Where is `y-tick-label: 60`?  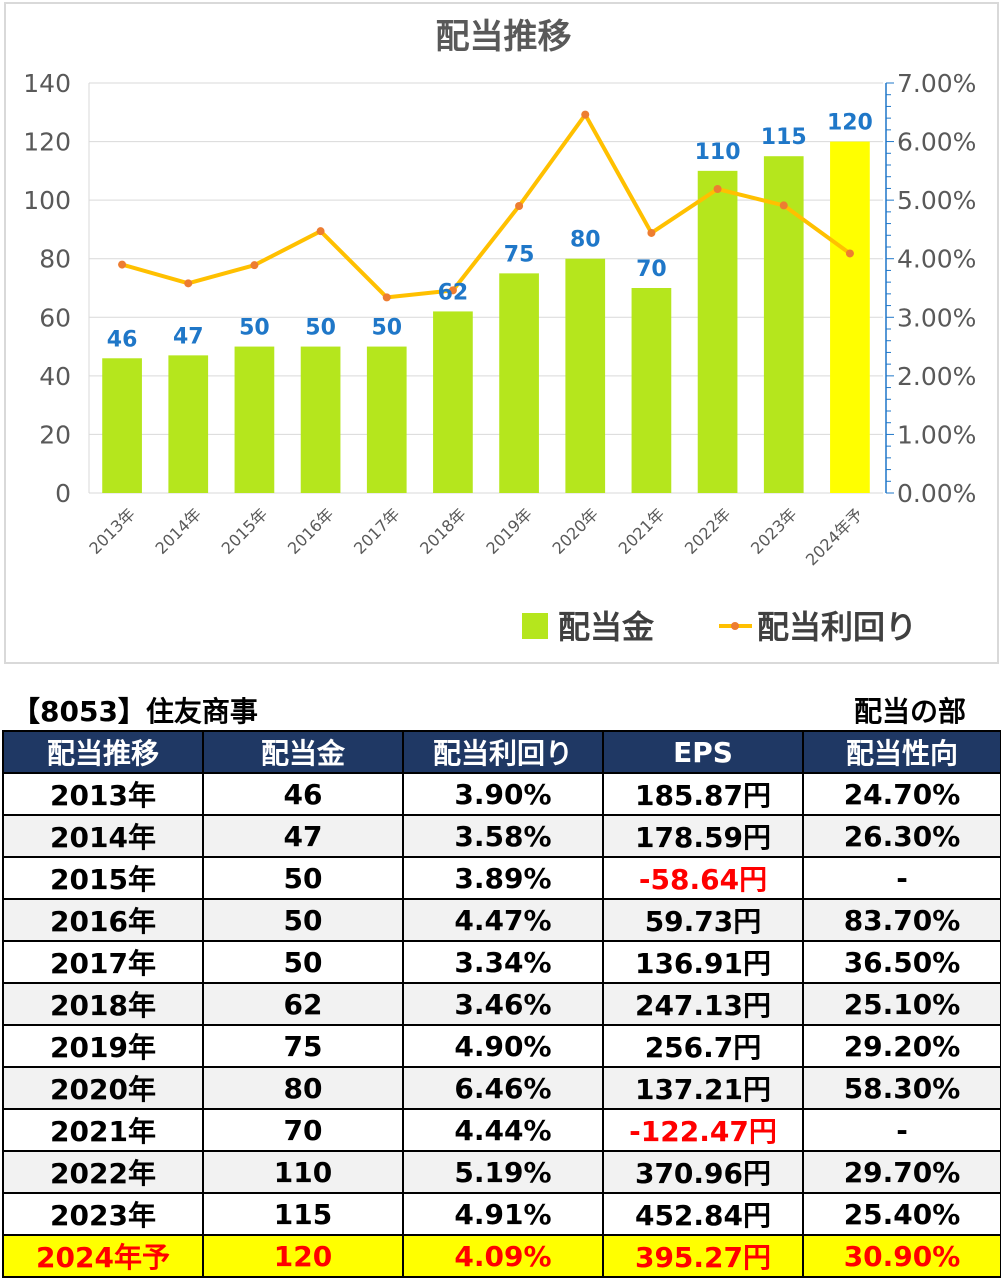 y-tick-label: 60 is located at coordinates (55, 317).